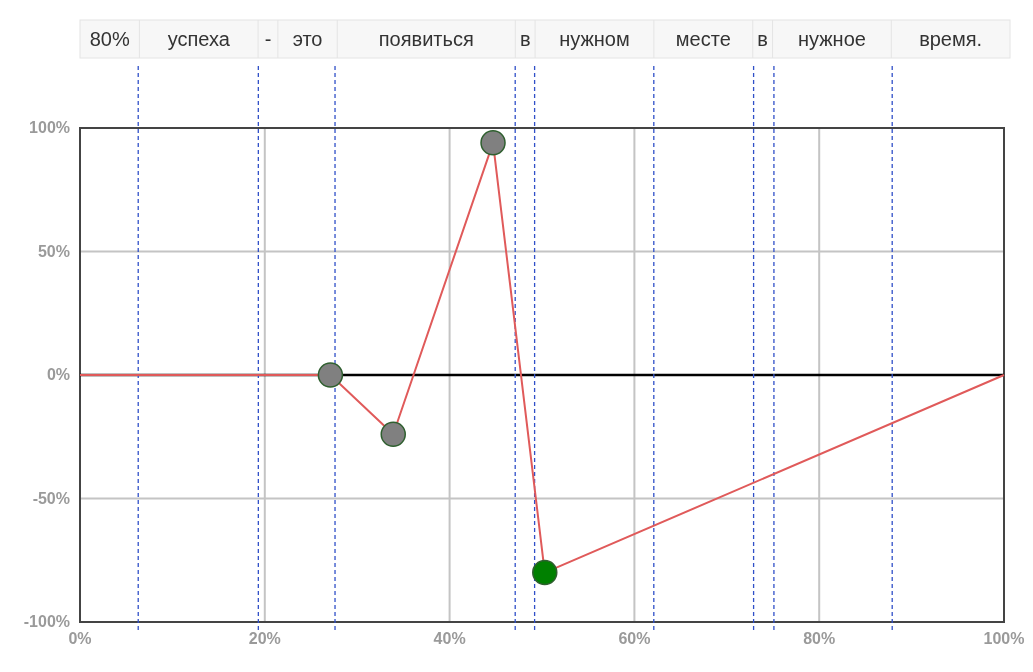 This screenshot has height=672, width=1033. Describe the element at coordinates (307, 39) in the screenshot. I see `text: это` at that location.